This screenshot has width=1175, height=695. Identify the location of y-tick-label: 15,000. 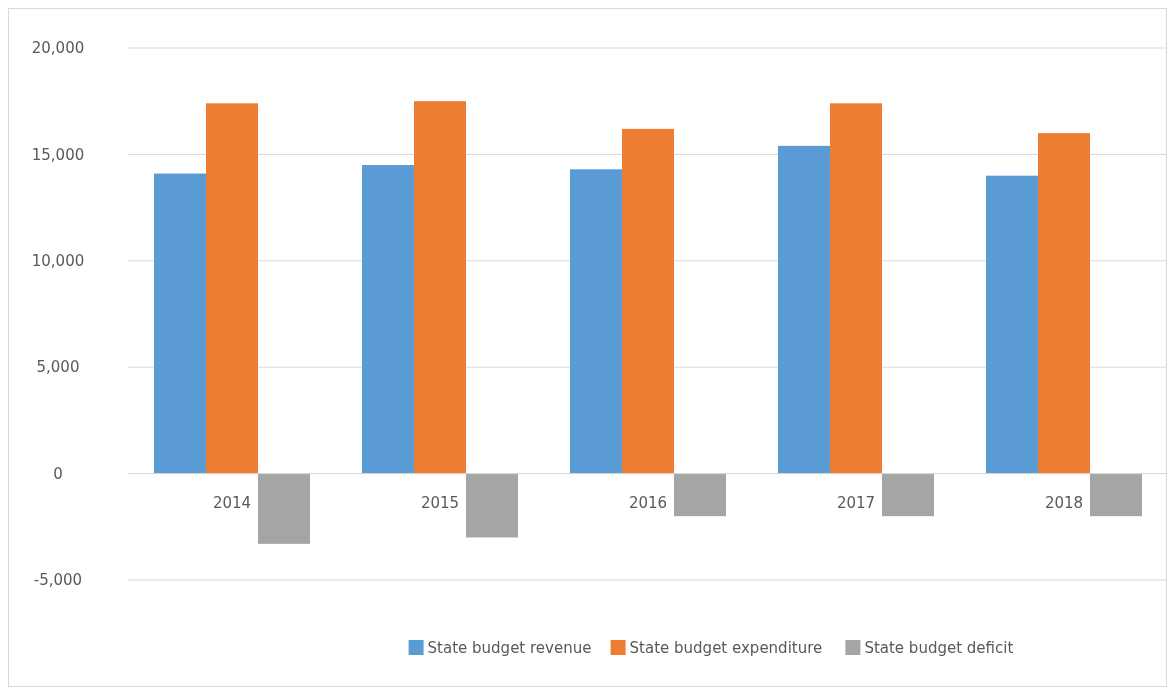
(58, 154).